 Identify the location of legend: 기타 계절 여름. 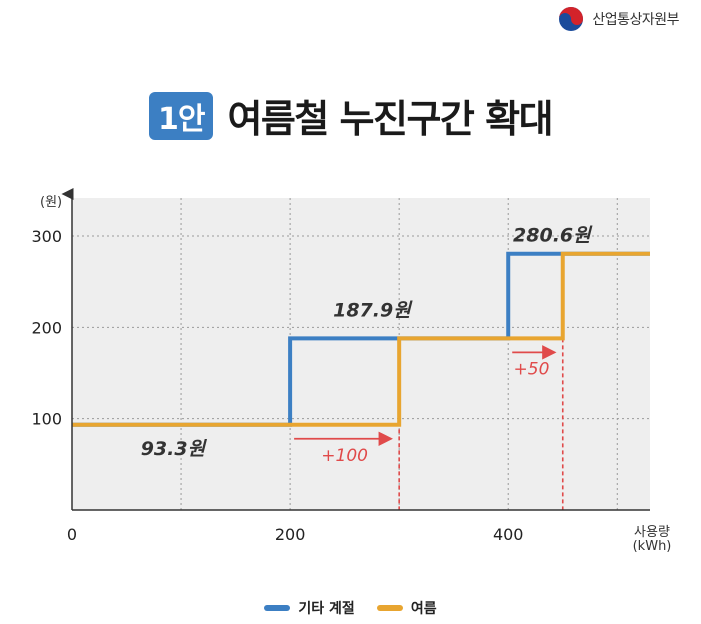
(350, 608).